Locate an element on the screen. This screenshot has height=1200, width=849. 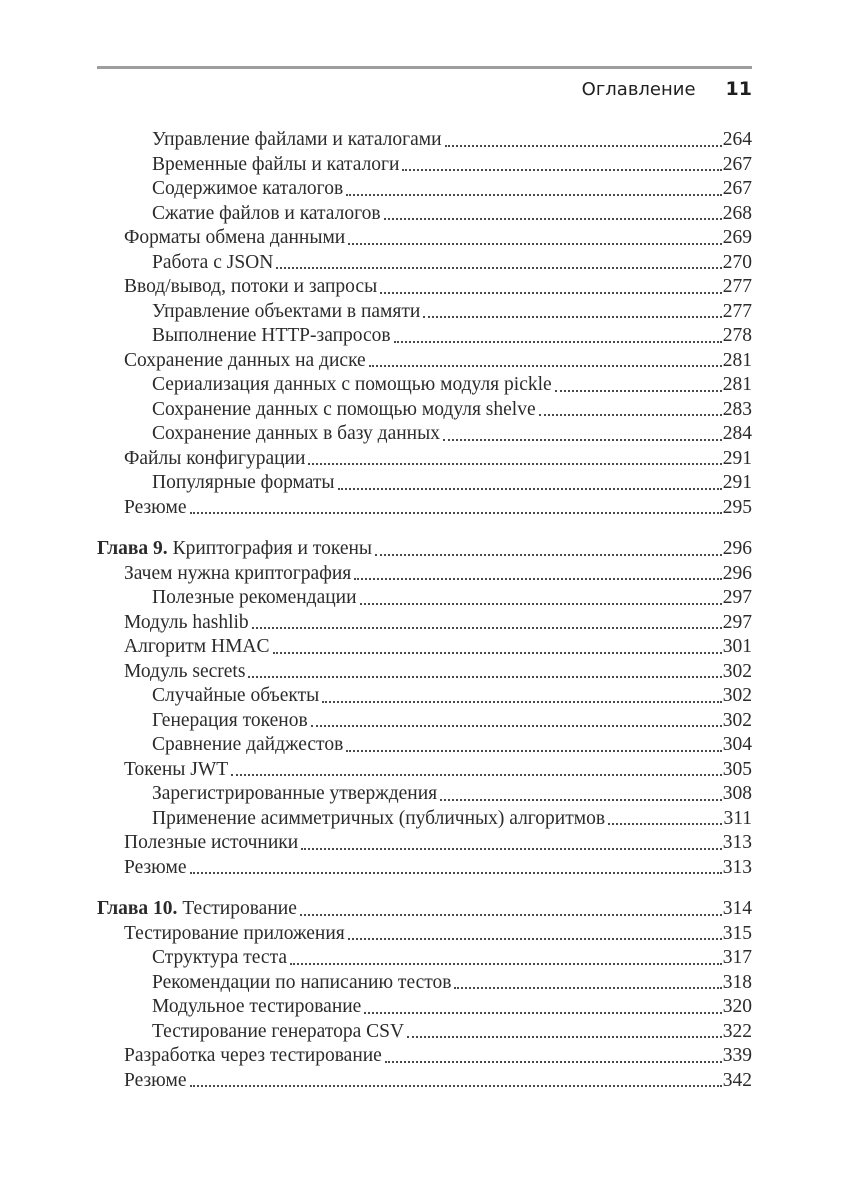
toc-entry-label: Тестирование приложения is located at coordinates (234, 933).